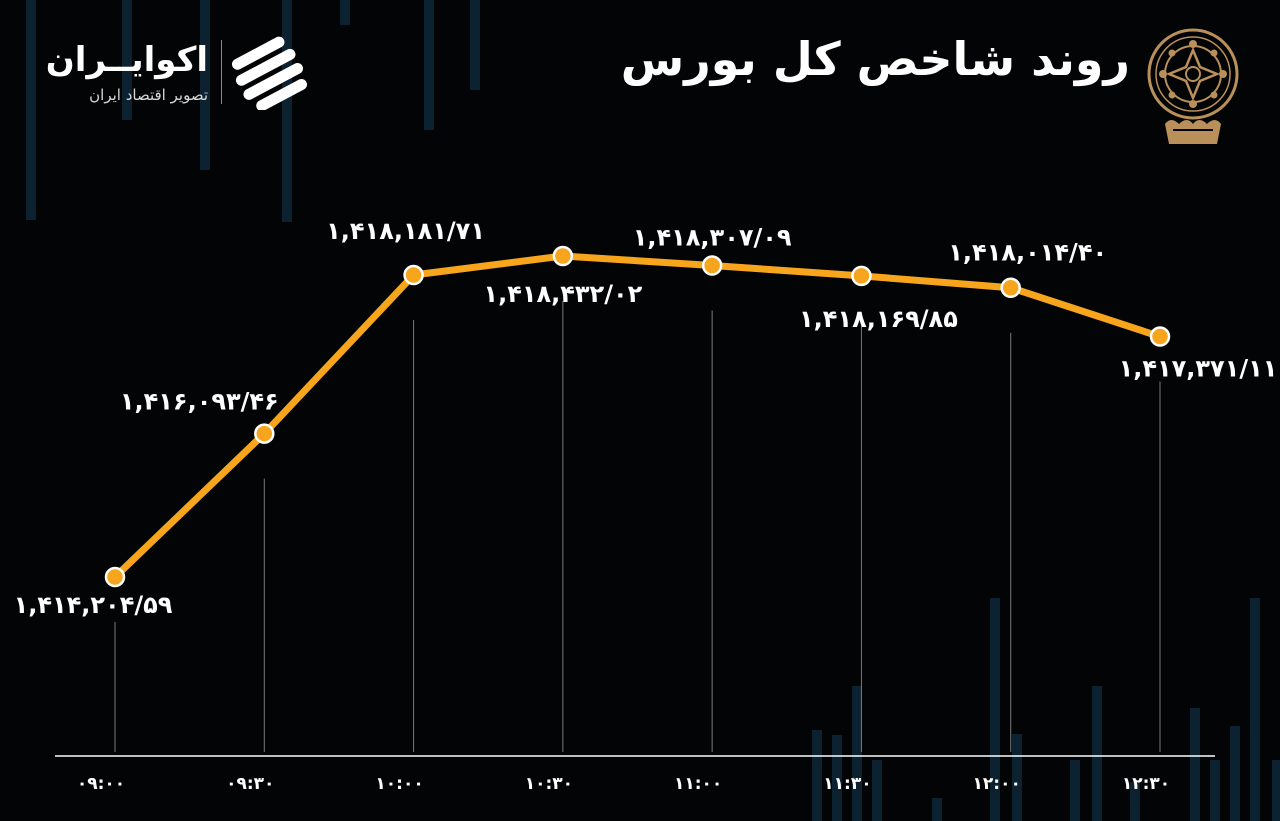  What do you see at coordinates (221, 72) in the screenshot?
I see `logo-divider` at bounding box center [221, 72].